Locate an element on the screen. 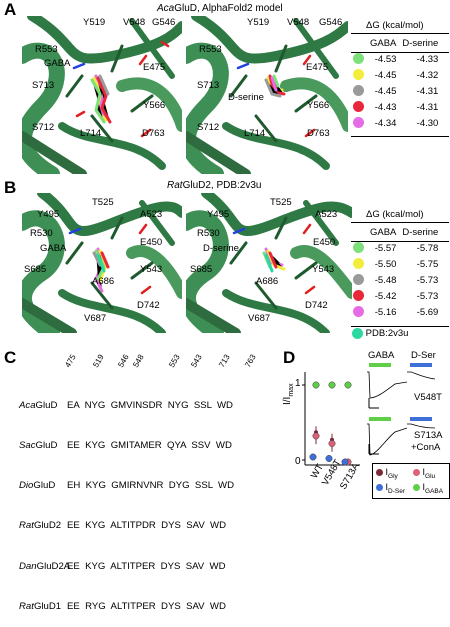  position-label: 553 is located at coordinates (174, 360).